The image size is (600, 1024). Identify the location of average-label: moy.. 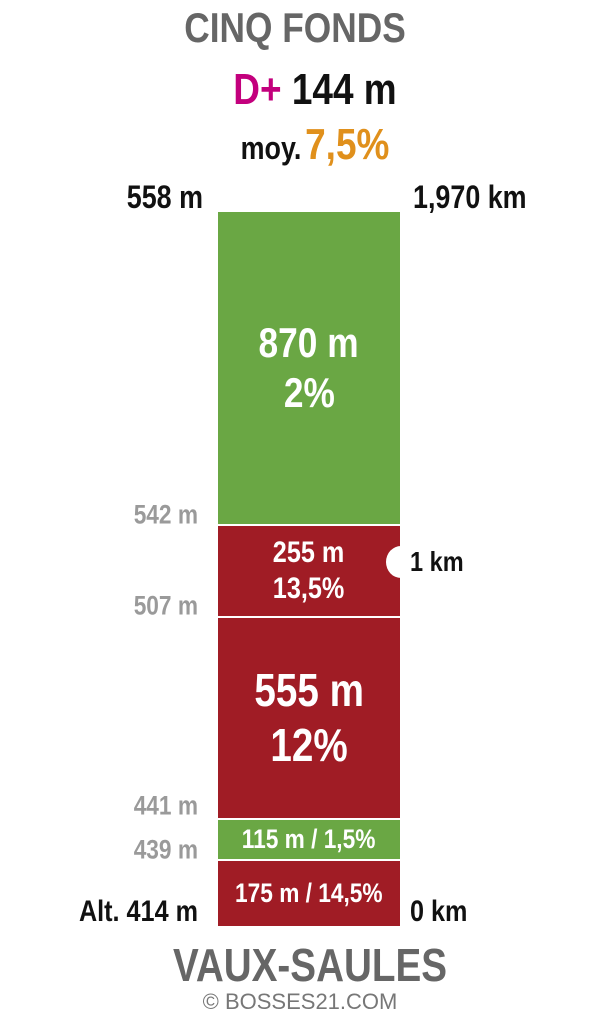
(271, 148).